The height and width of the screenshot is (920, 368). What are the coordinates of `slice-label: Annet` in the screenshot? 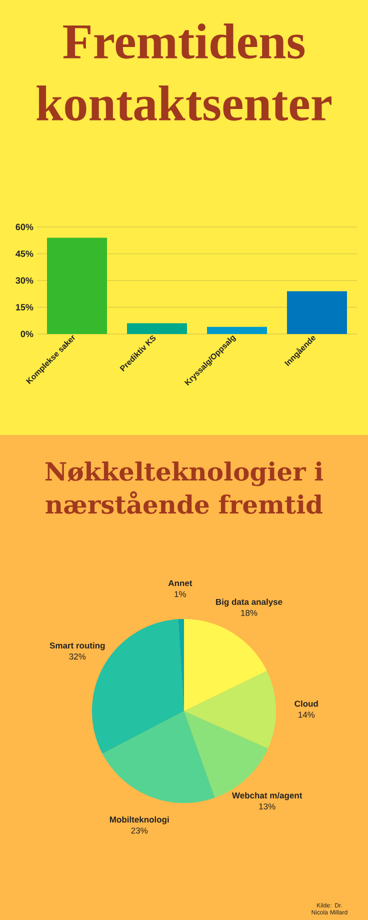 It's located at (180, 583).